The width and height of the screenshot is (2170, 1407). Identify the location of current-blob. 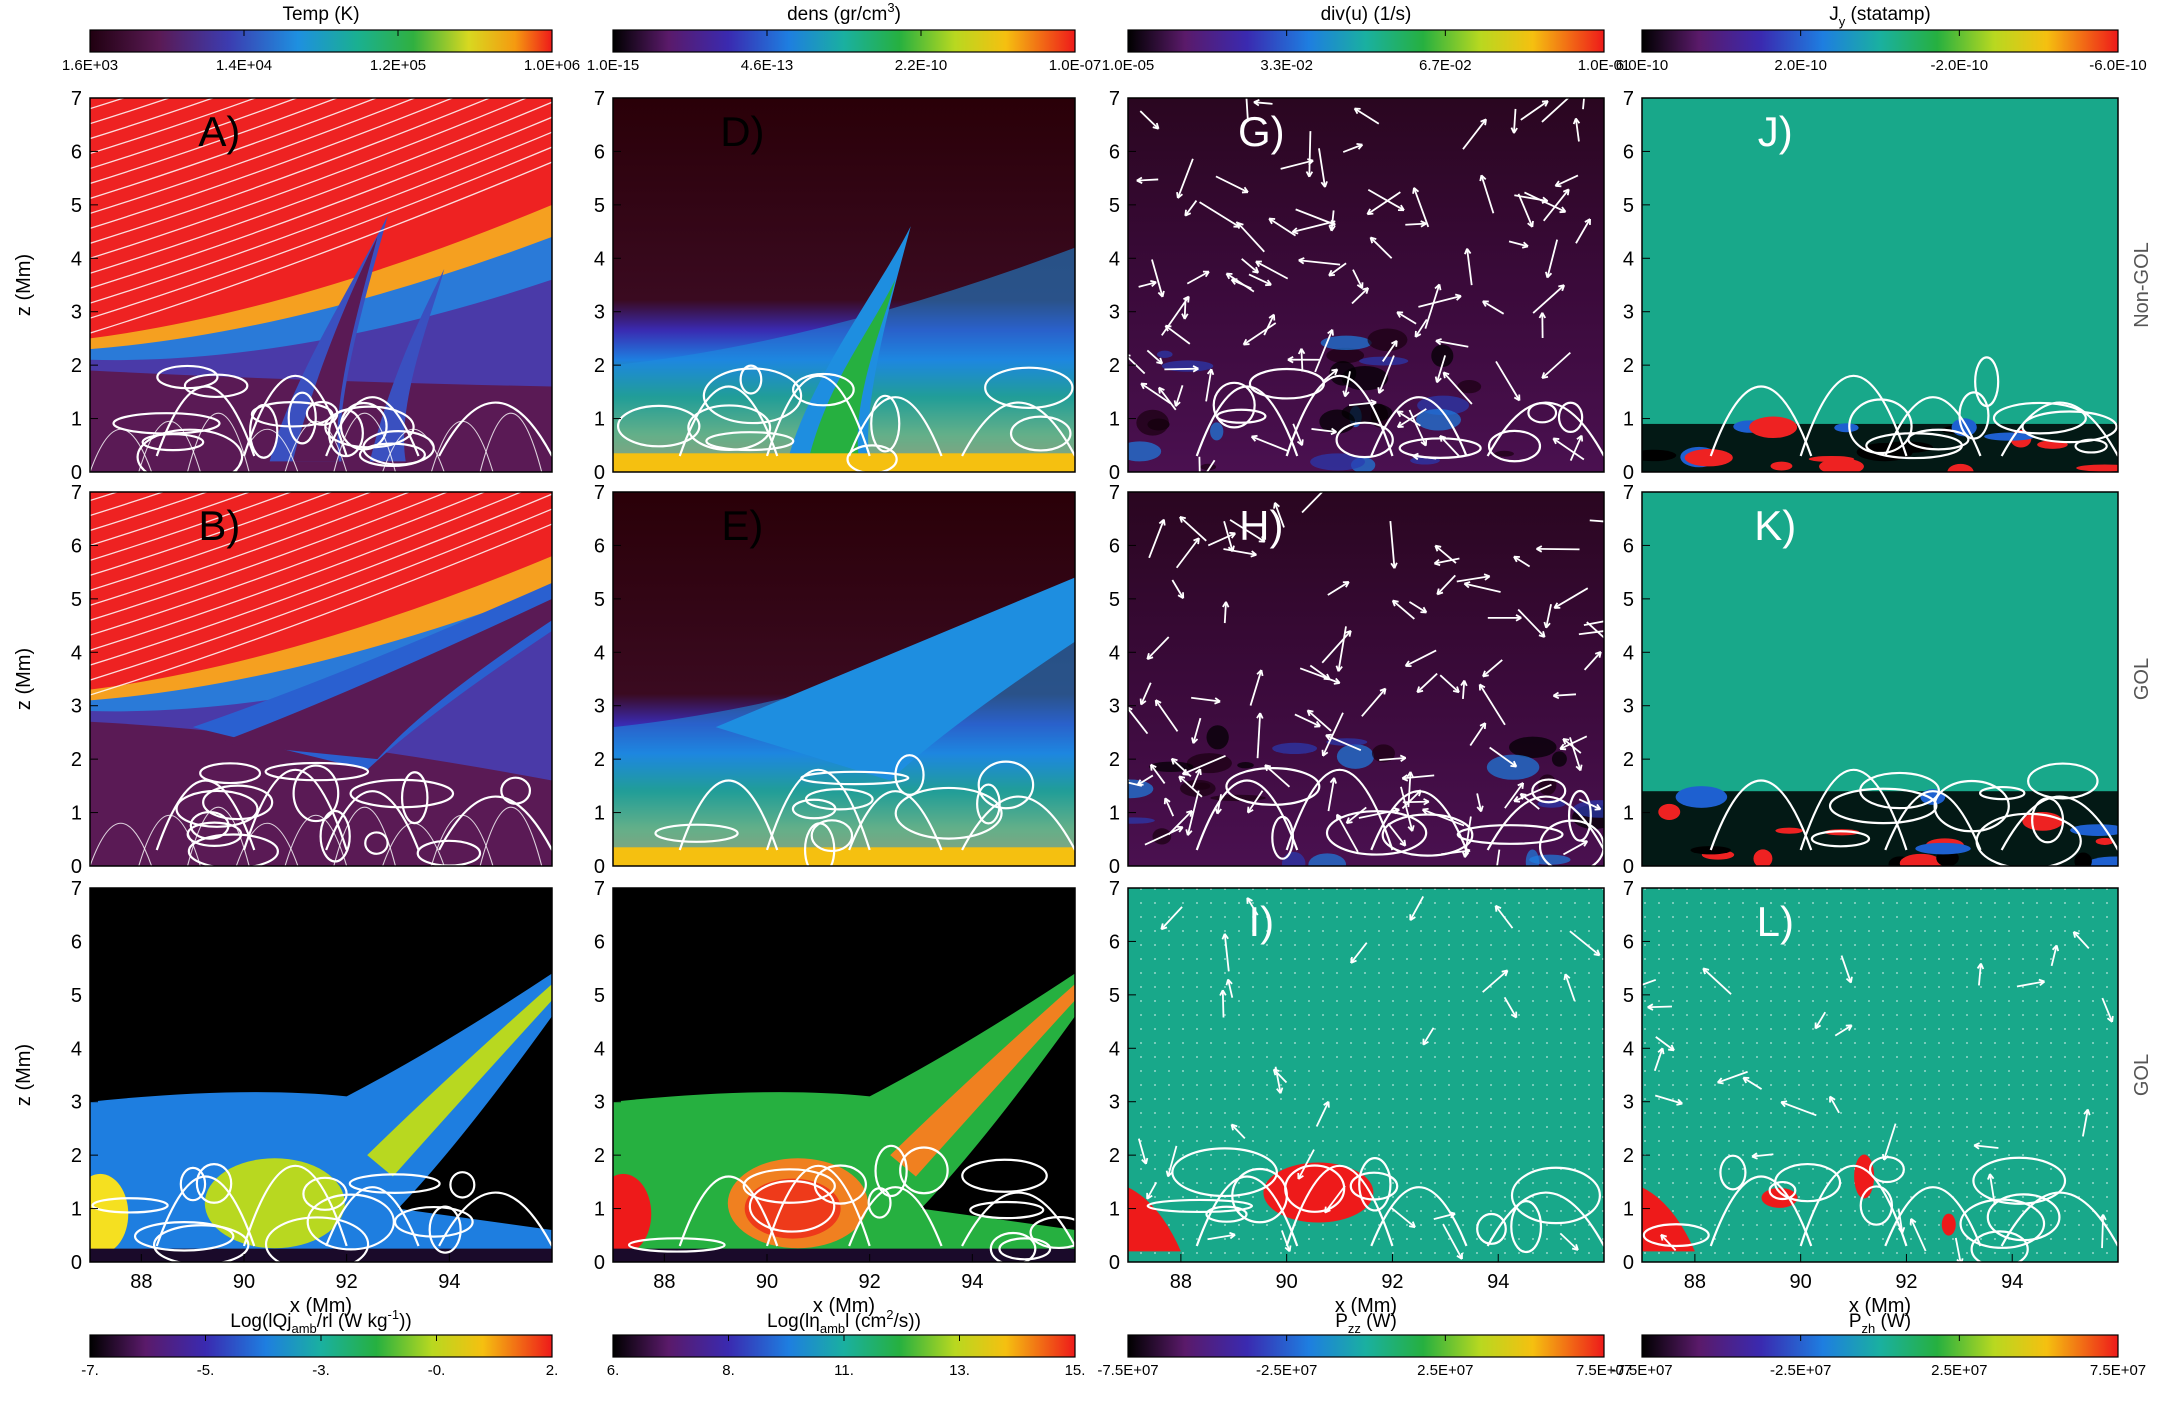
(2104, 841).